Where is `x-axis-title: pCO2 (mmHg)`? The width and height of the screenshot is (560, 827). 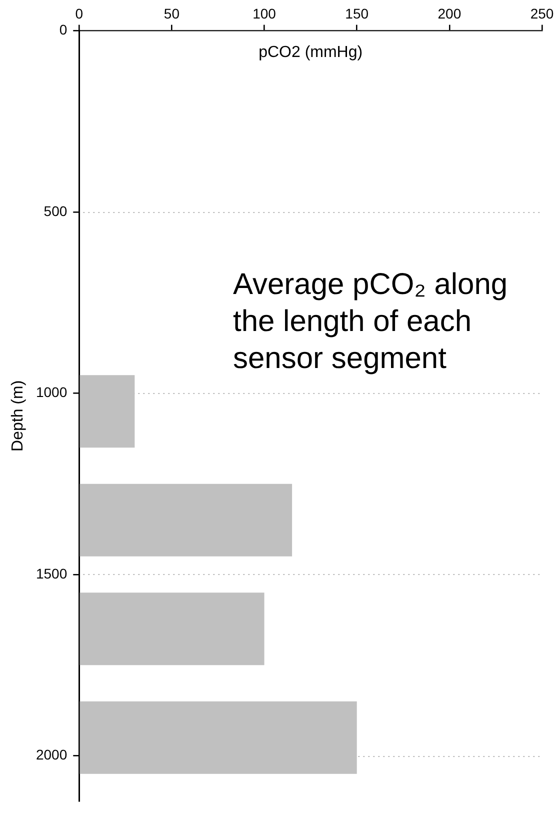
x-axis-title: pCO2 (mmHg) is located at coordinates (310, 53).